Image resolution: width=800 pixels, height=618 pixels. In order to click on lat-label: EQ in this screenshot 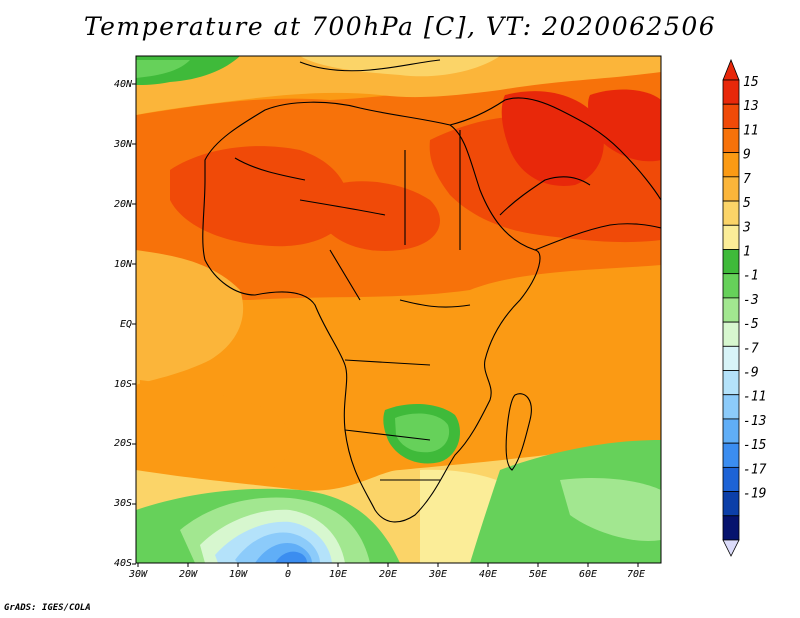, I will do `click(126, 324)`.